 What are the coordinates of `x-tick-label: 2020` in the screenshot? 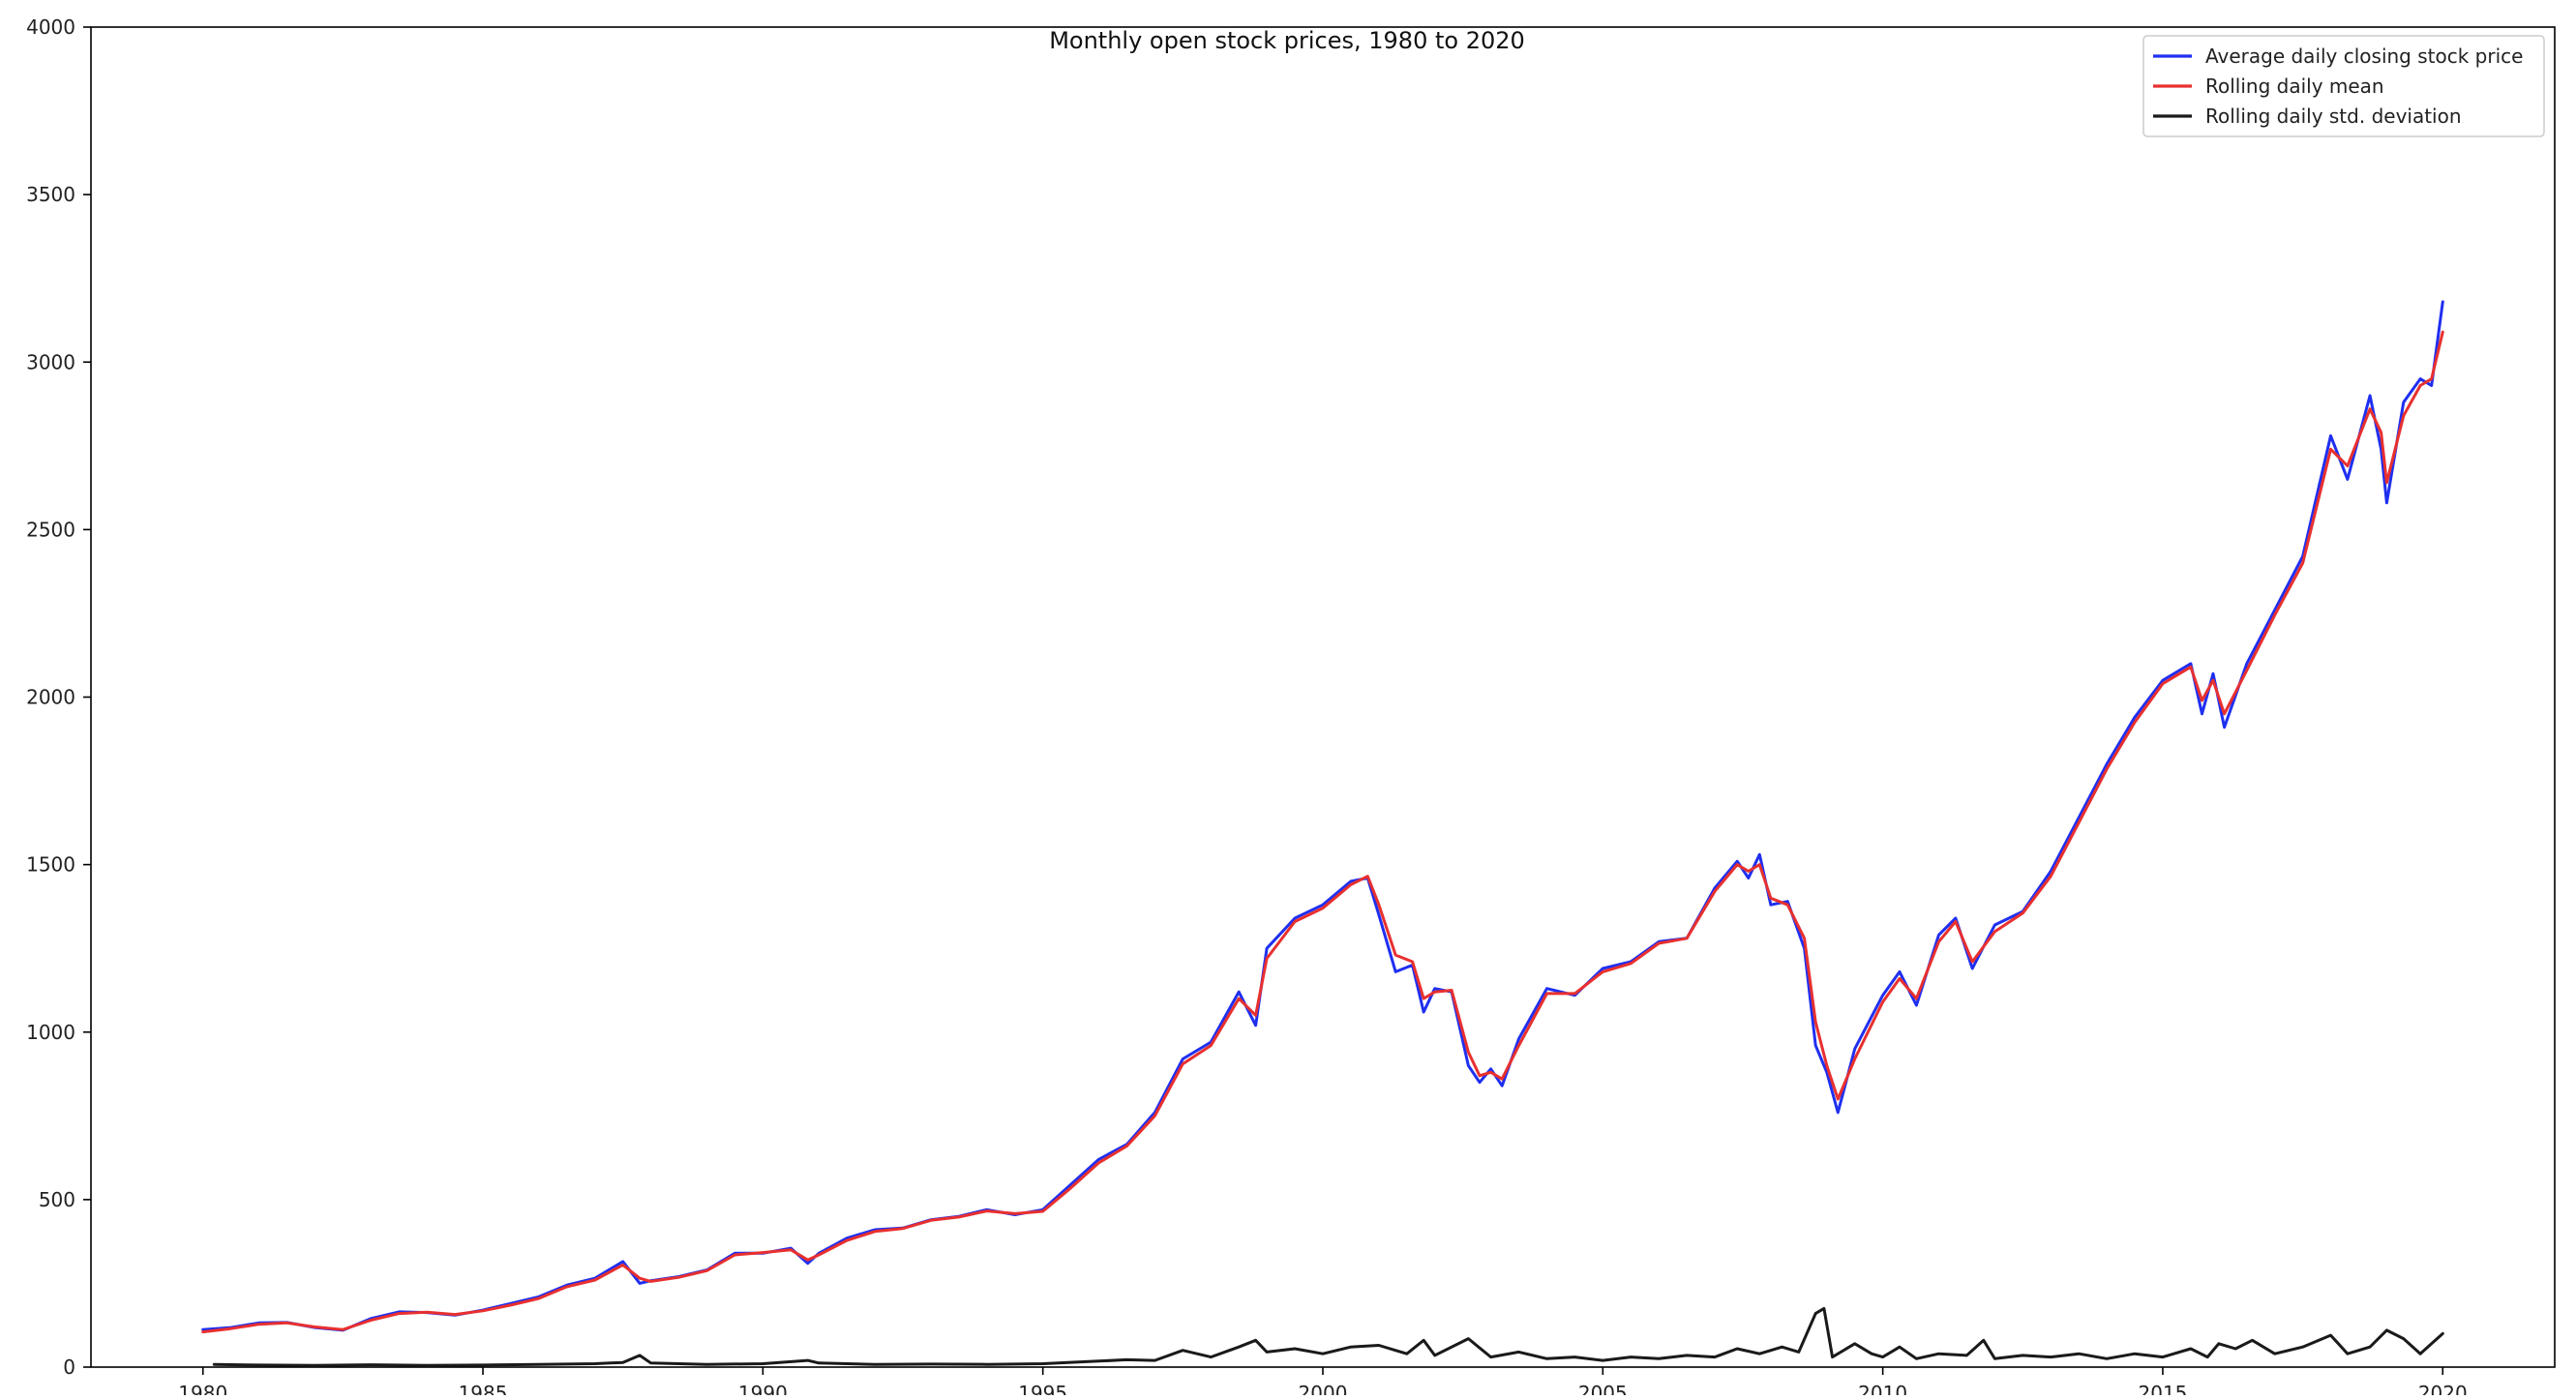 It's located at (2443, 1388).